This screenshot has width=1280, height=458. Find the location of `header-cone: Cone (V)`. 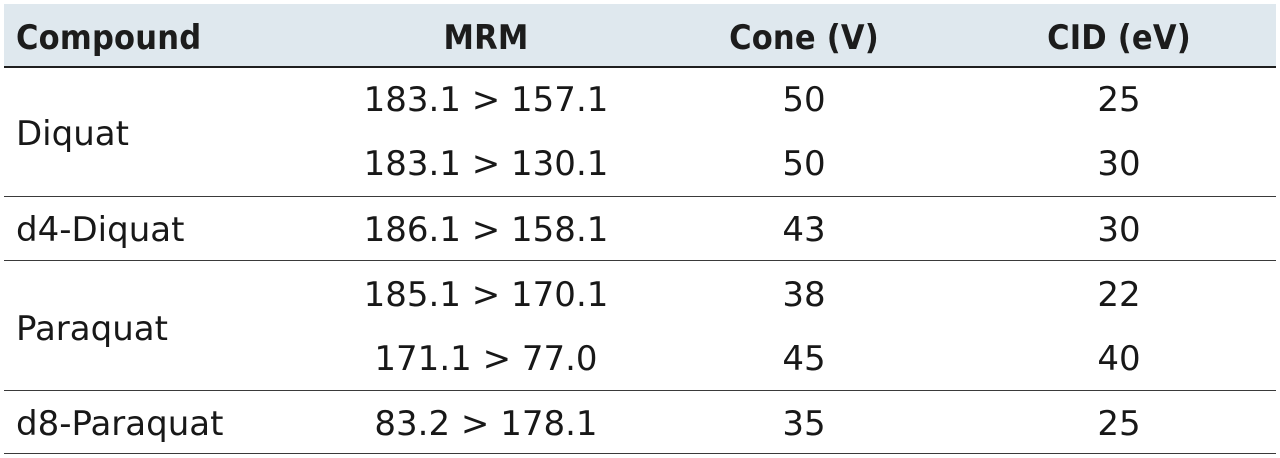

header-cone: Cone (V) is located at coordinates (804, 38).